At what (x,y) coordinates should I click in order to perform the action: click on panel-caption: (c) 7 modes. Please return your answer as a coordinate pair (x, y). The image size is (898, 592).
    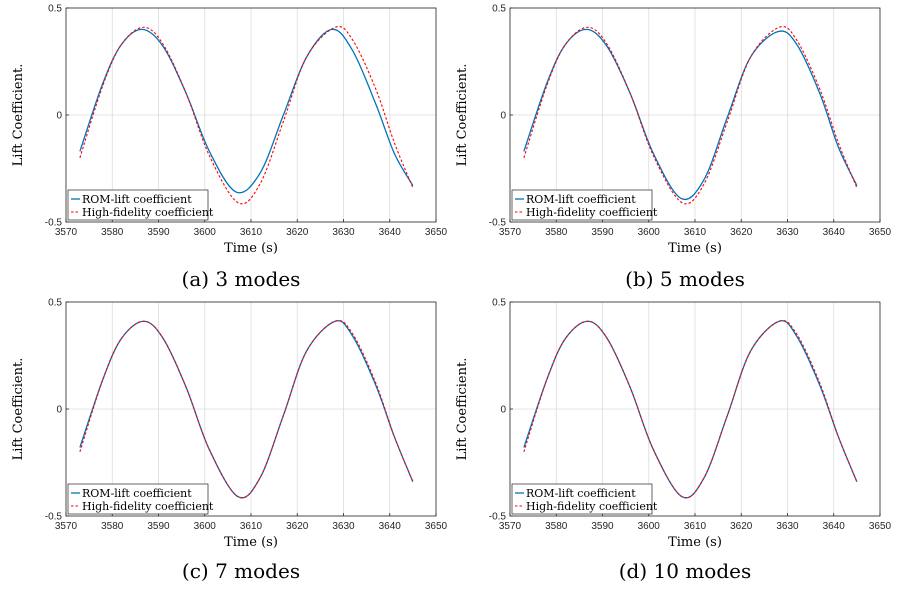
    Looking at the image, I should click on (241, 571).